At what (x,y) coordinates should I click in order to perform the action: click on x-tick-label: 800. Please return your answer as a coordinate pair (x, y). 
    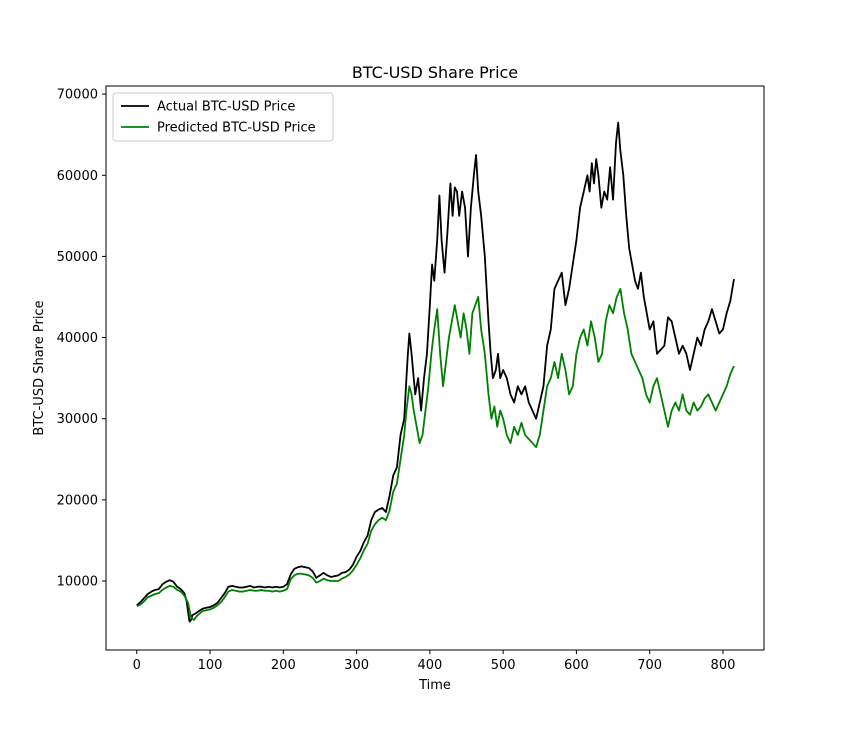
    Looking at the image, I should click on (723, 665).